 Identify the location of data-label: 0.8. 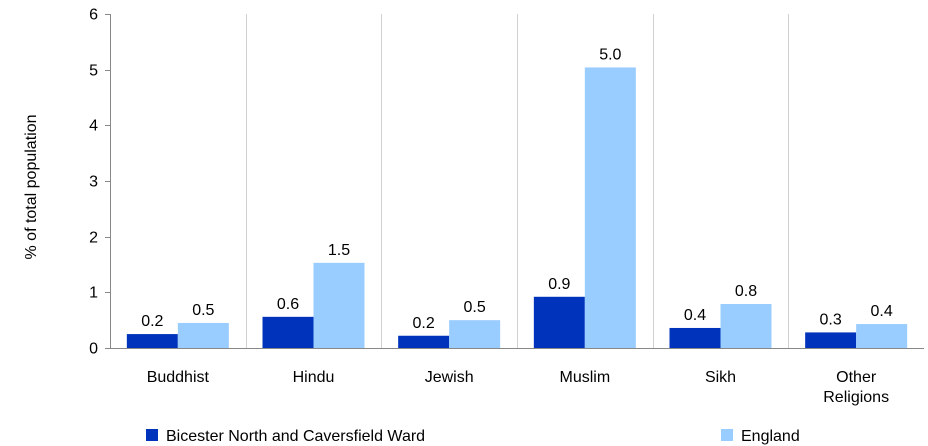
(746, 291).